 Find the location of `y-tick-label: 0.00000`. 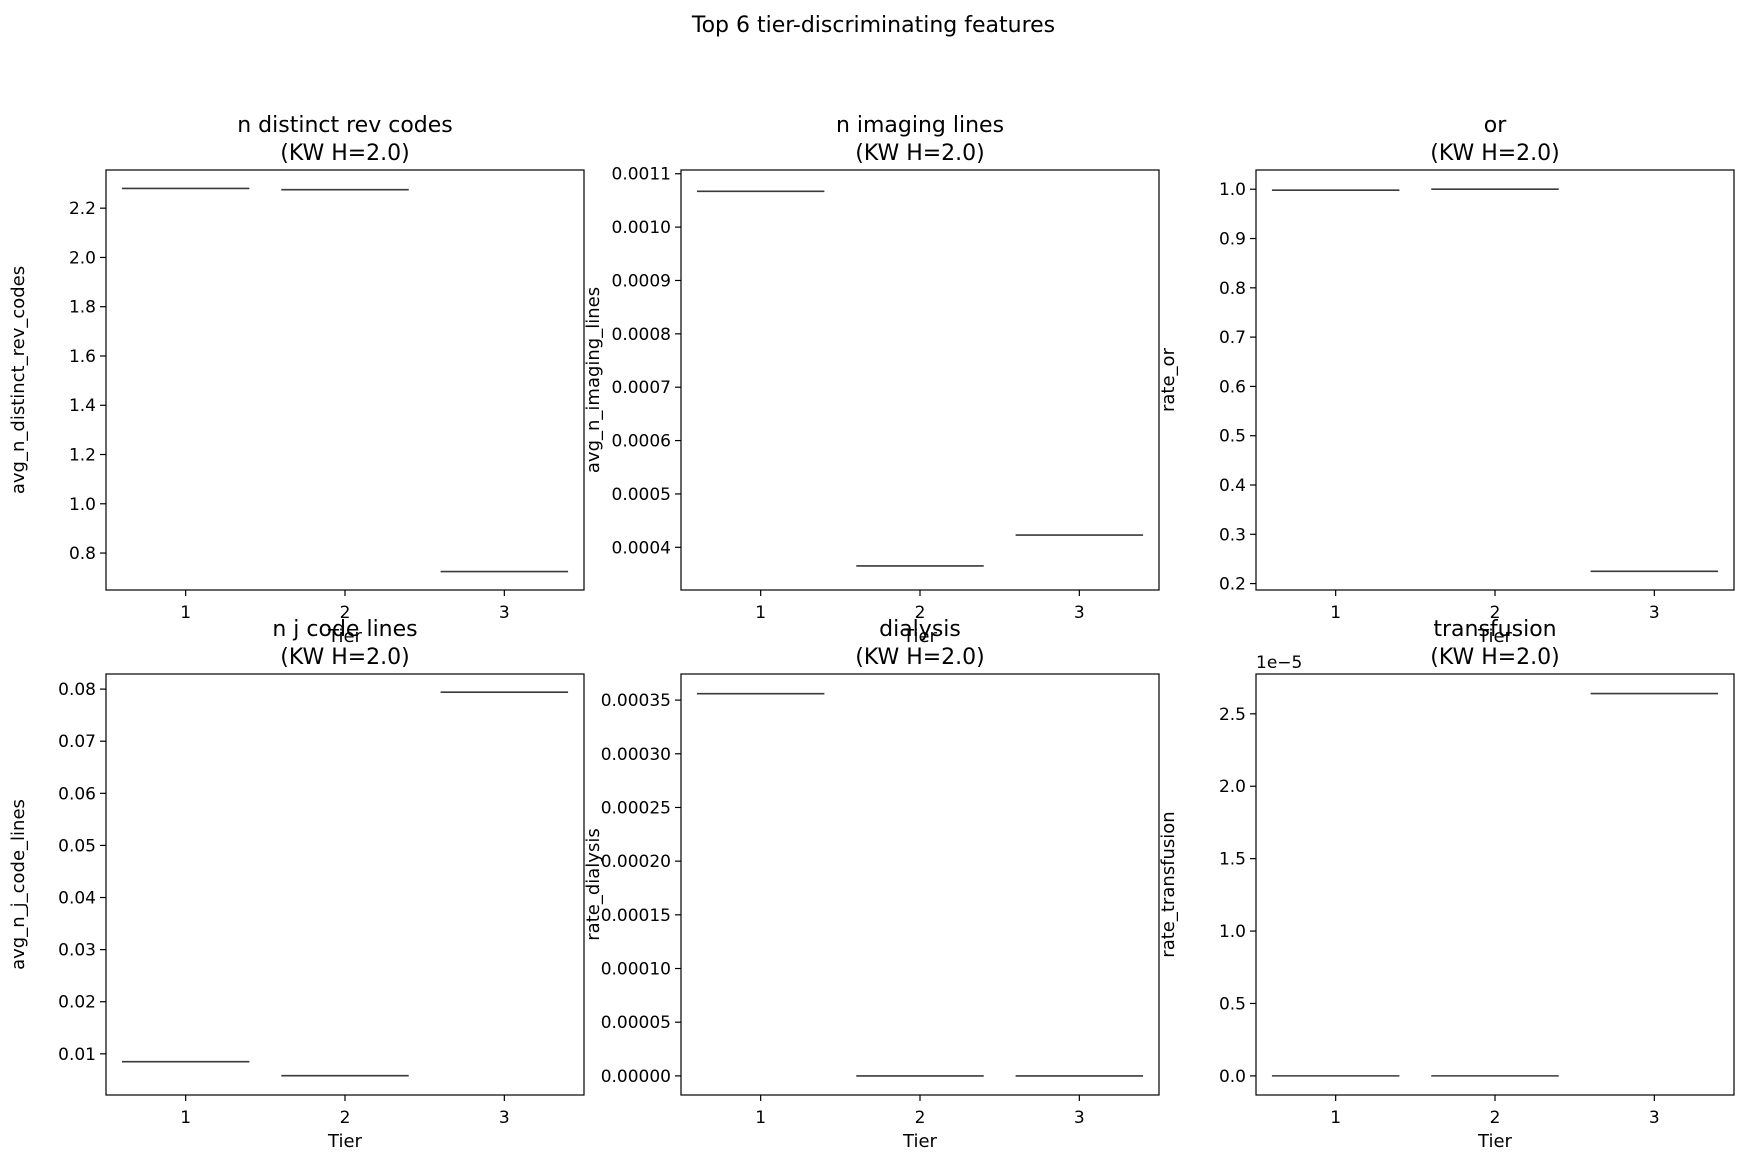

y-tick-label: 0.00000 is located at coordinates (636, 1077).